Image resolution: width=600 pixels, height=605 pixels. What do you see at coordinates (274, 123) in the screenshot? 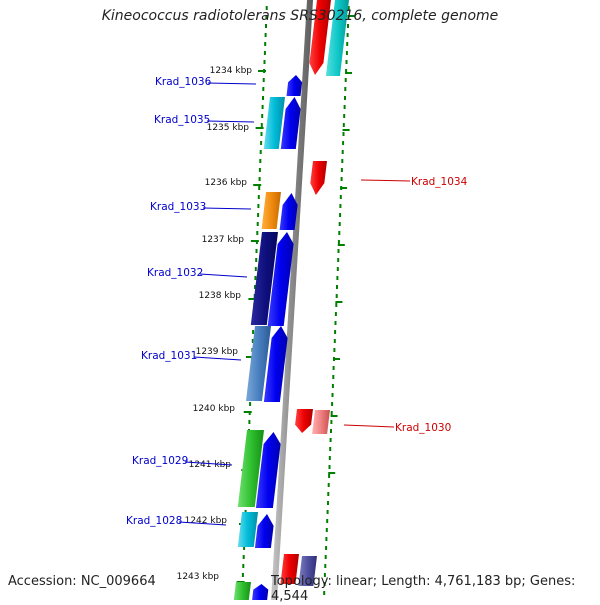
I see `gene-block-cyan` at bounding box center [274, 123].